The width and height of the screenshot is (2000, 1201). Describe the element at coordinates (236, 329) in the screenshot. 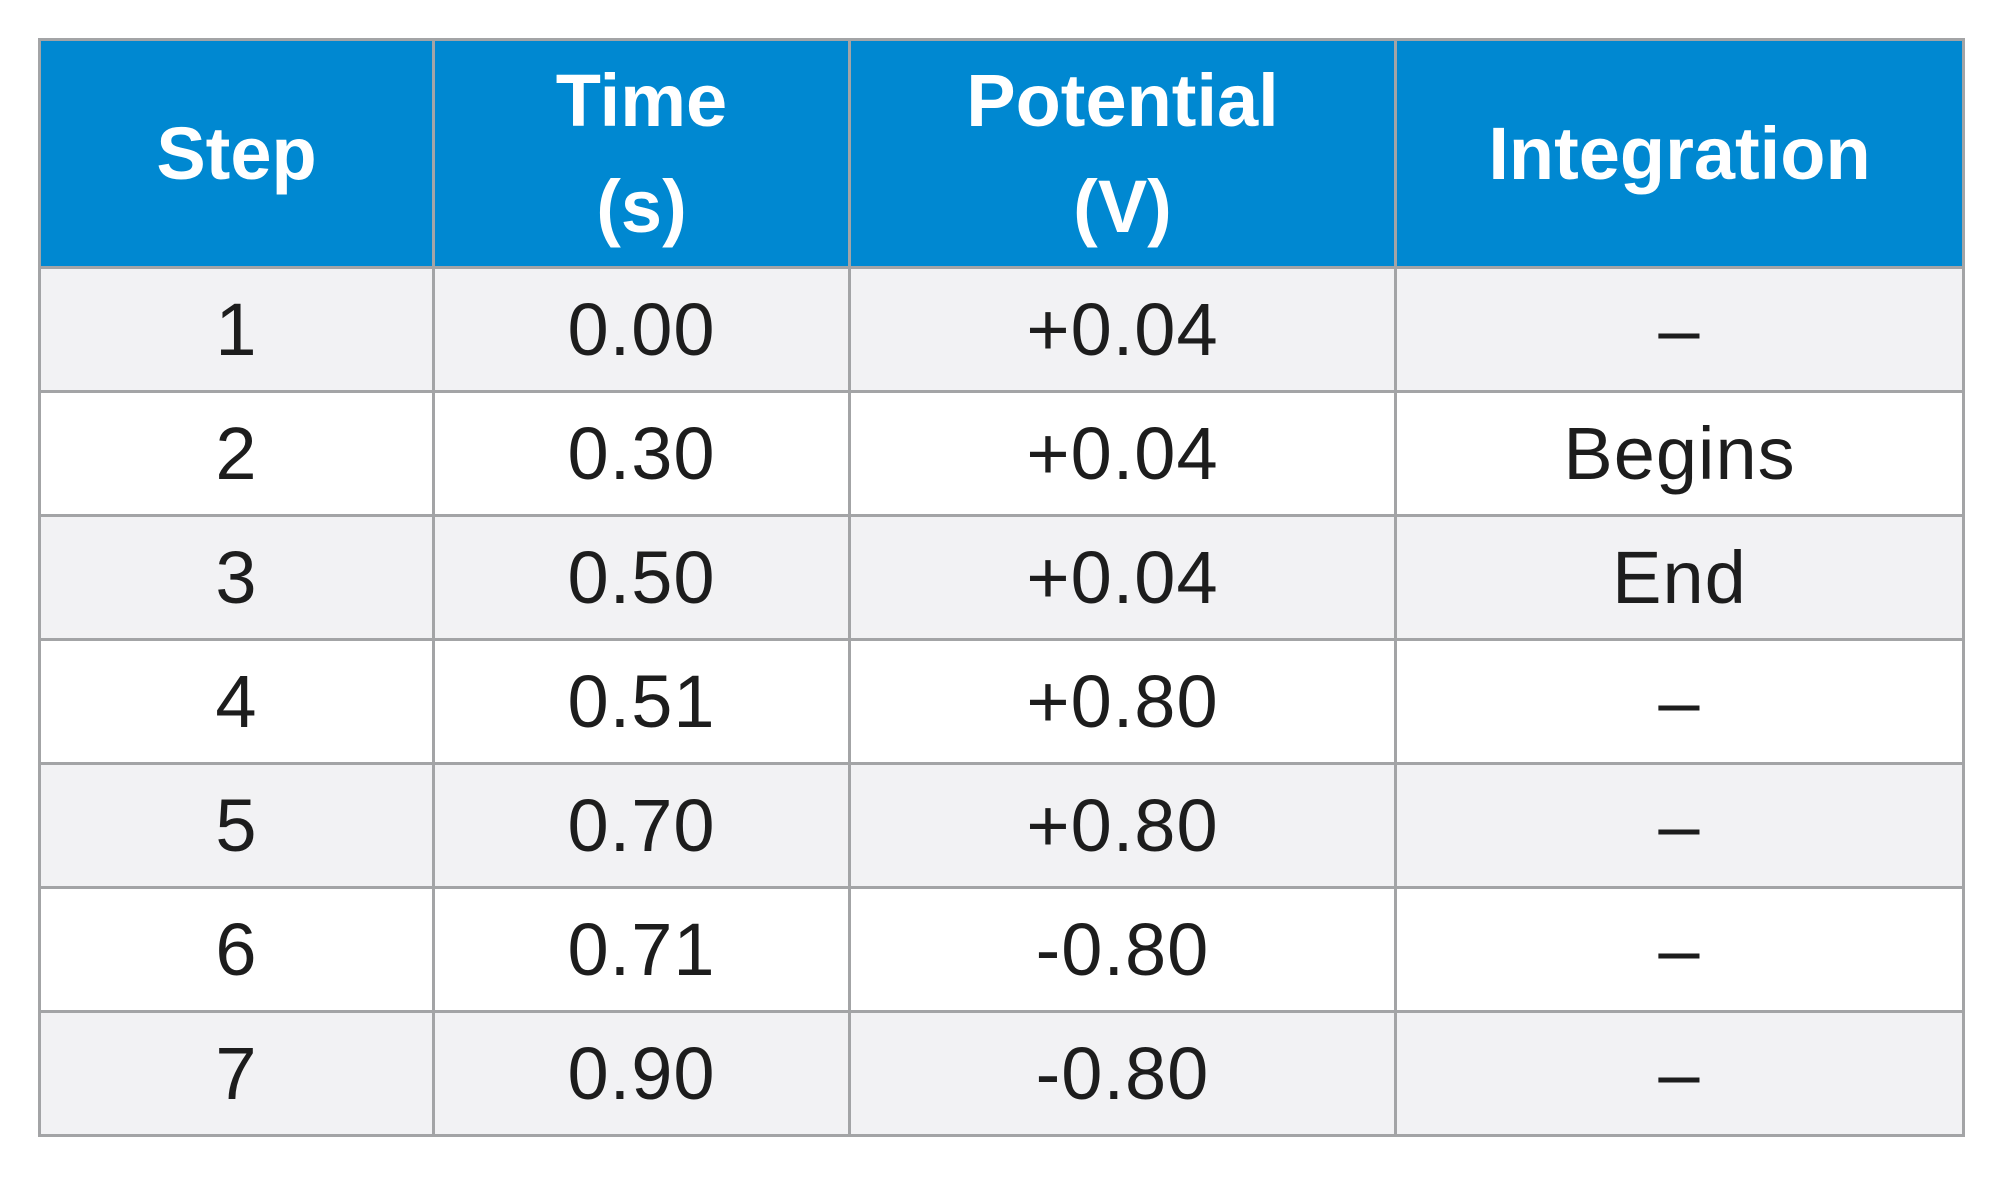

I see `cell-step: 1` at that location.